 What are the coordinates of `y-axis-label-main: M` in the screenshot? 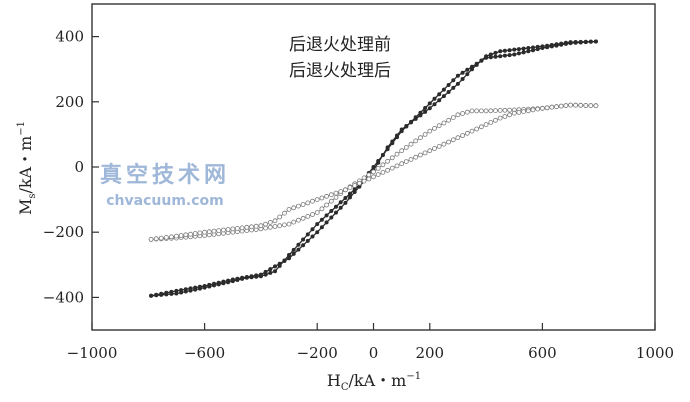 It's located at (25, 207).